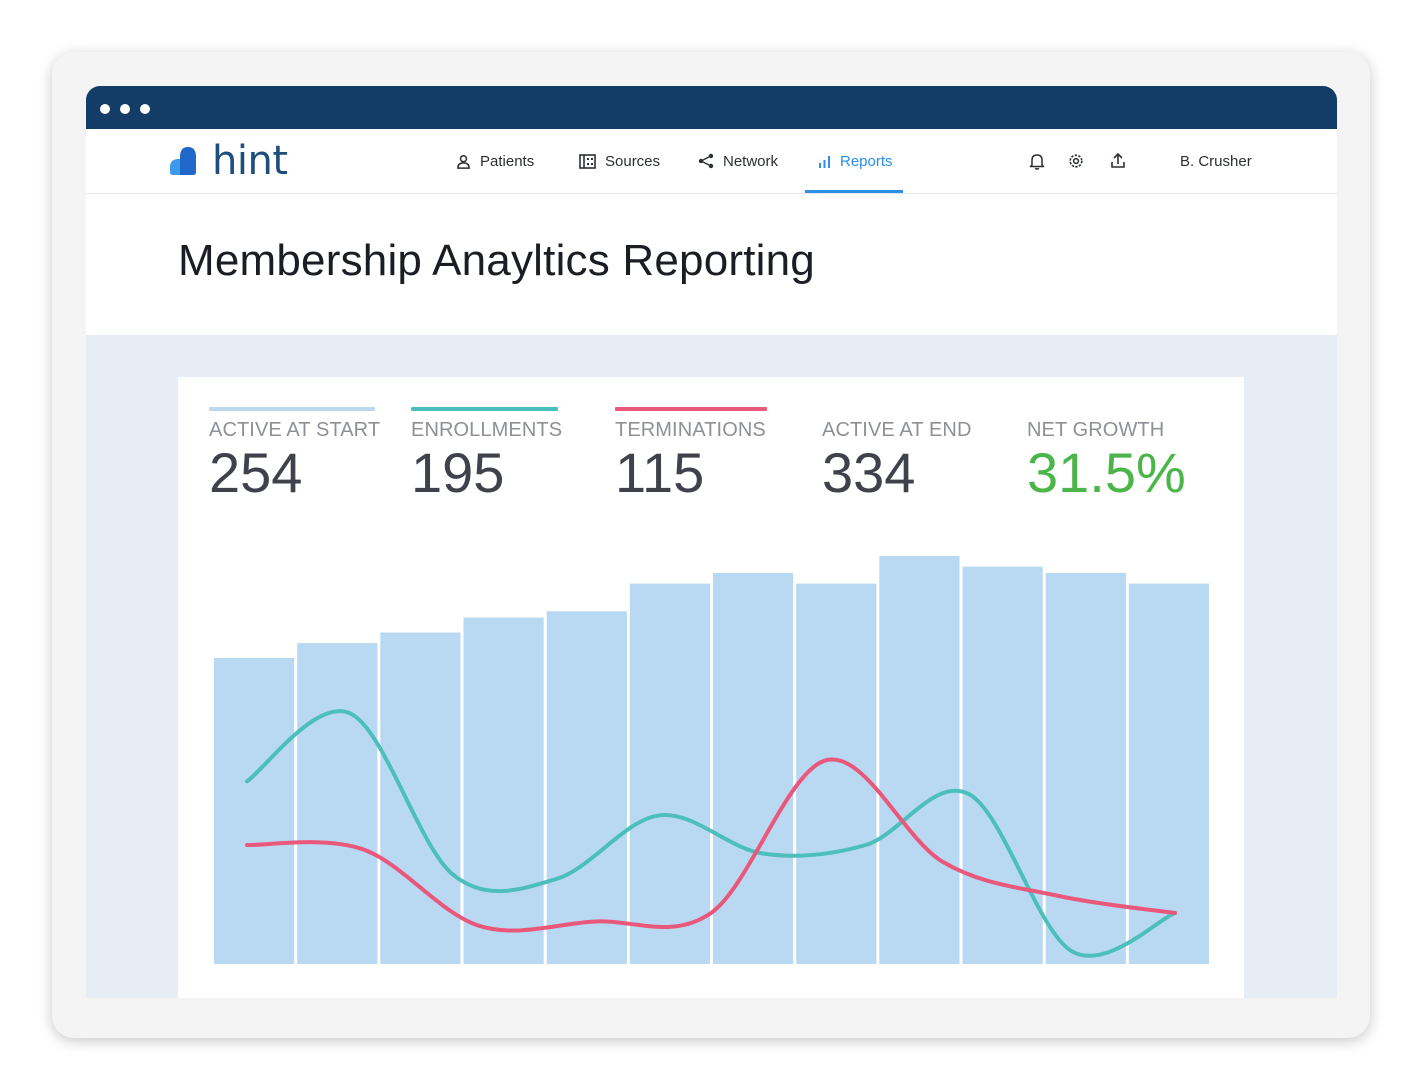  What do you see at coordinates (711, 845) in the screenshot?
I see `terminations-line` at bounding box center [711, 845].